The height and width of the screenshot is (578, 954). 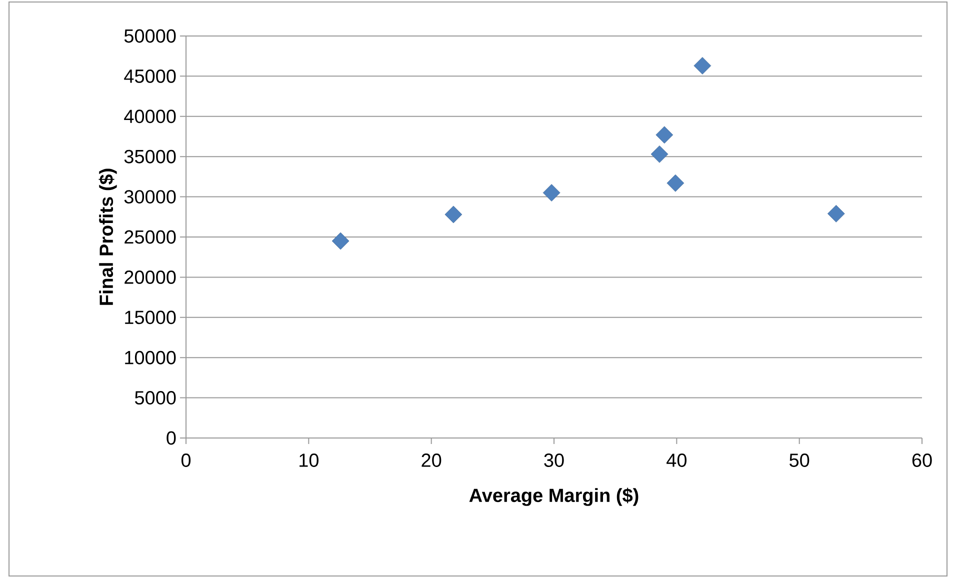 What do you see at coordinates (432, 460) in the screenshot?
I see `x-tick-label: 20` at bounding box center [432, 460].